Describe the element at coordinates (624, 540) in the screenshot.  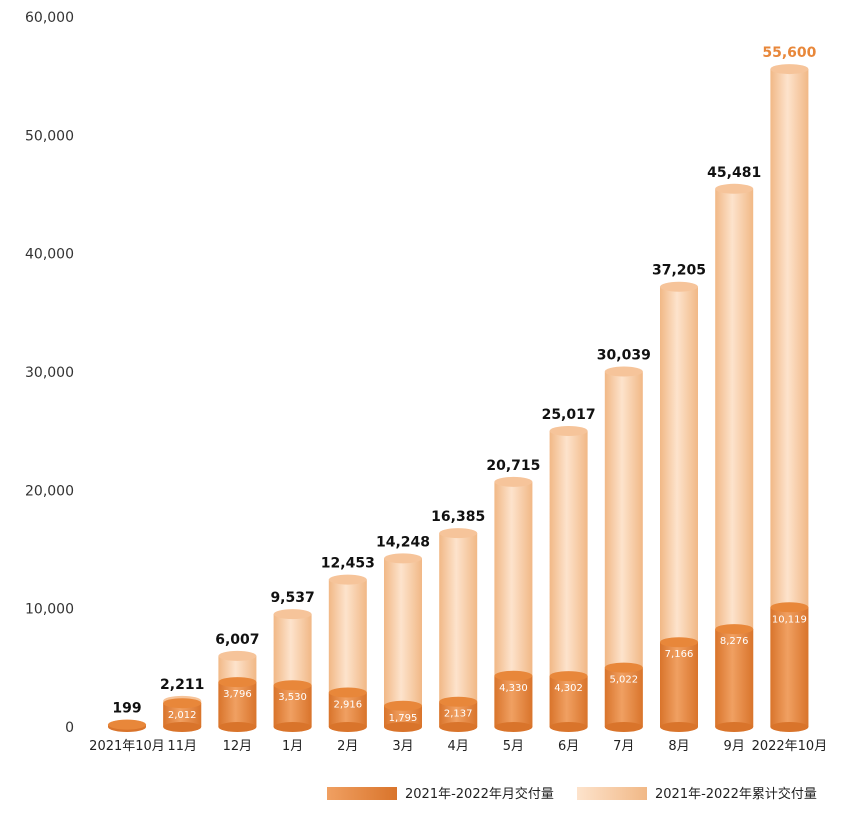
I see `bar-group: 30,039 5,022` at that location.